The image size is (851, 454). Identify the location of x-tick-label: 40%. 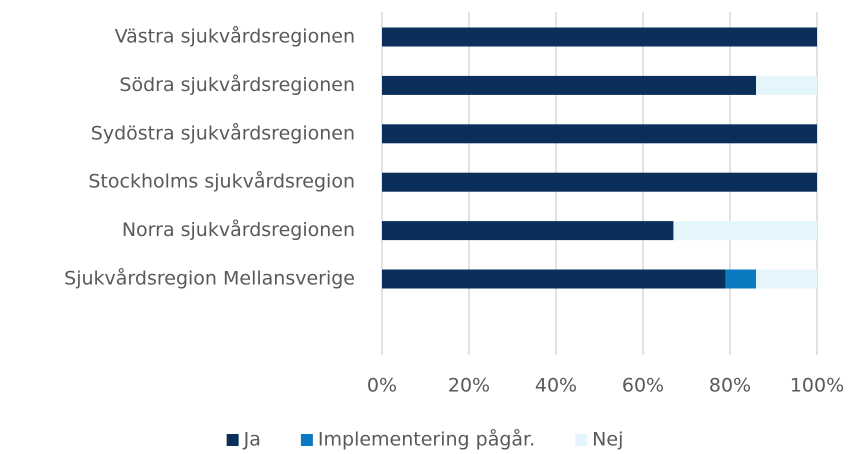
(556, 386).